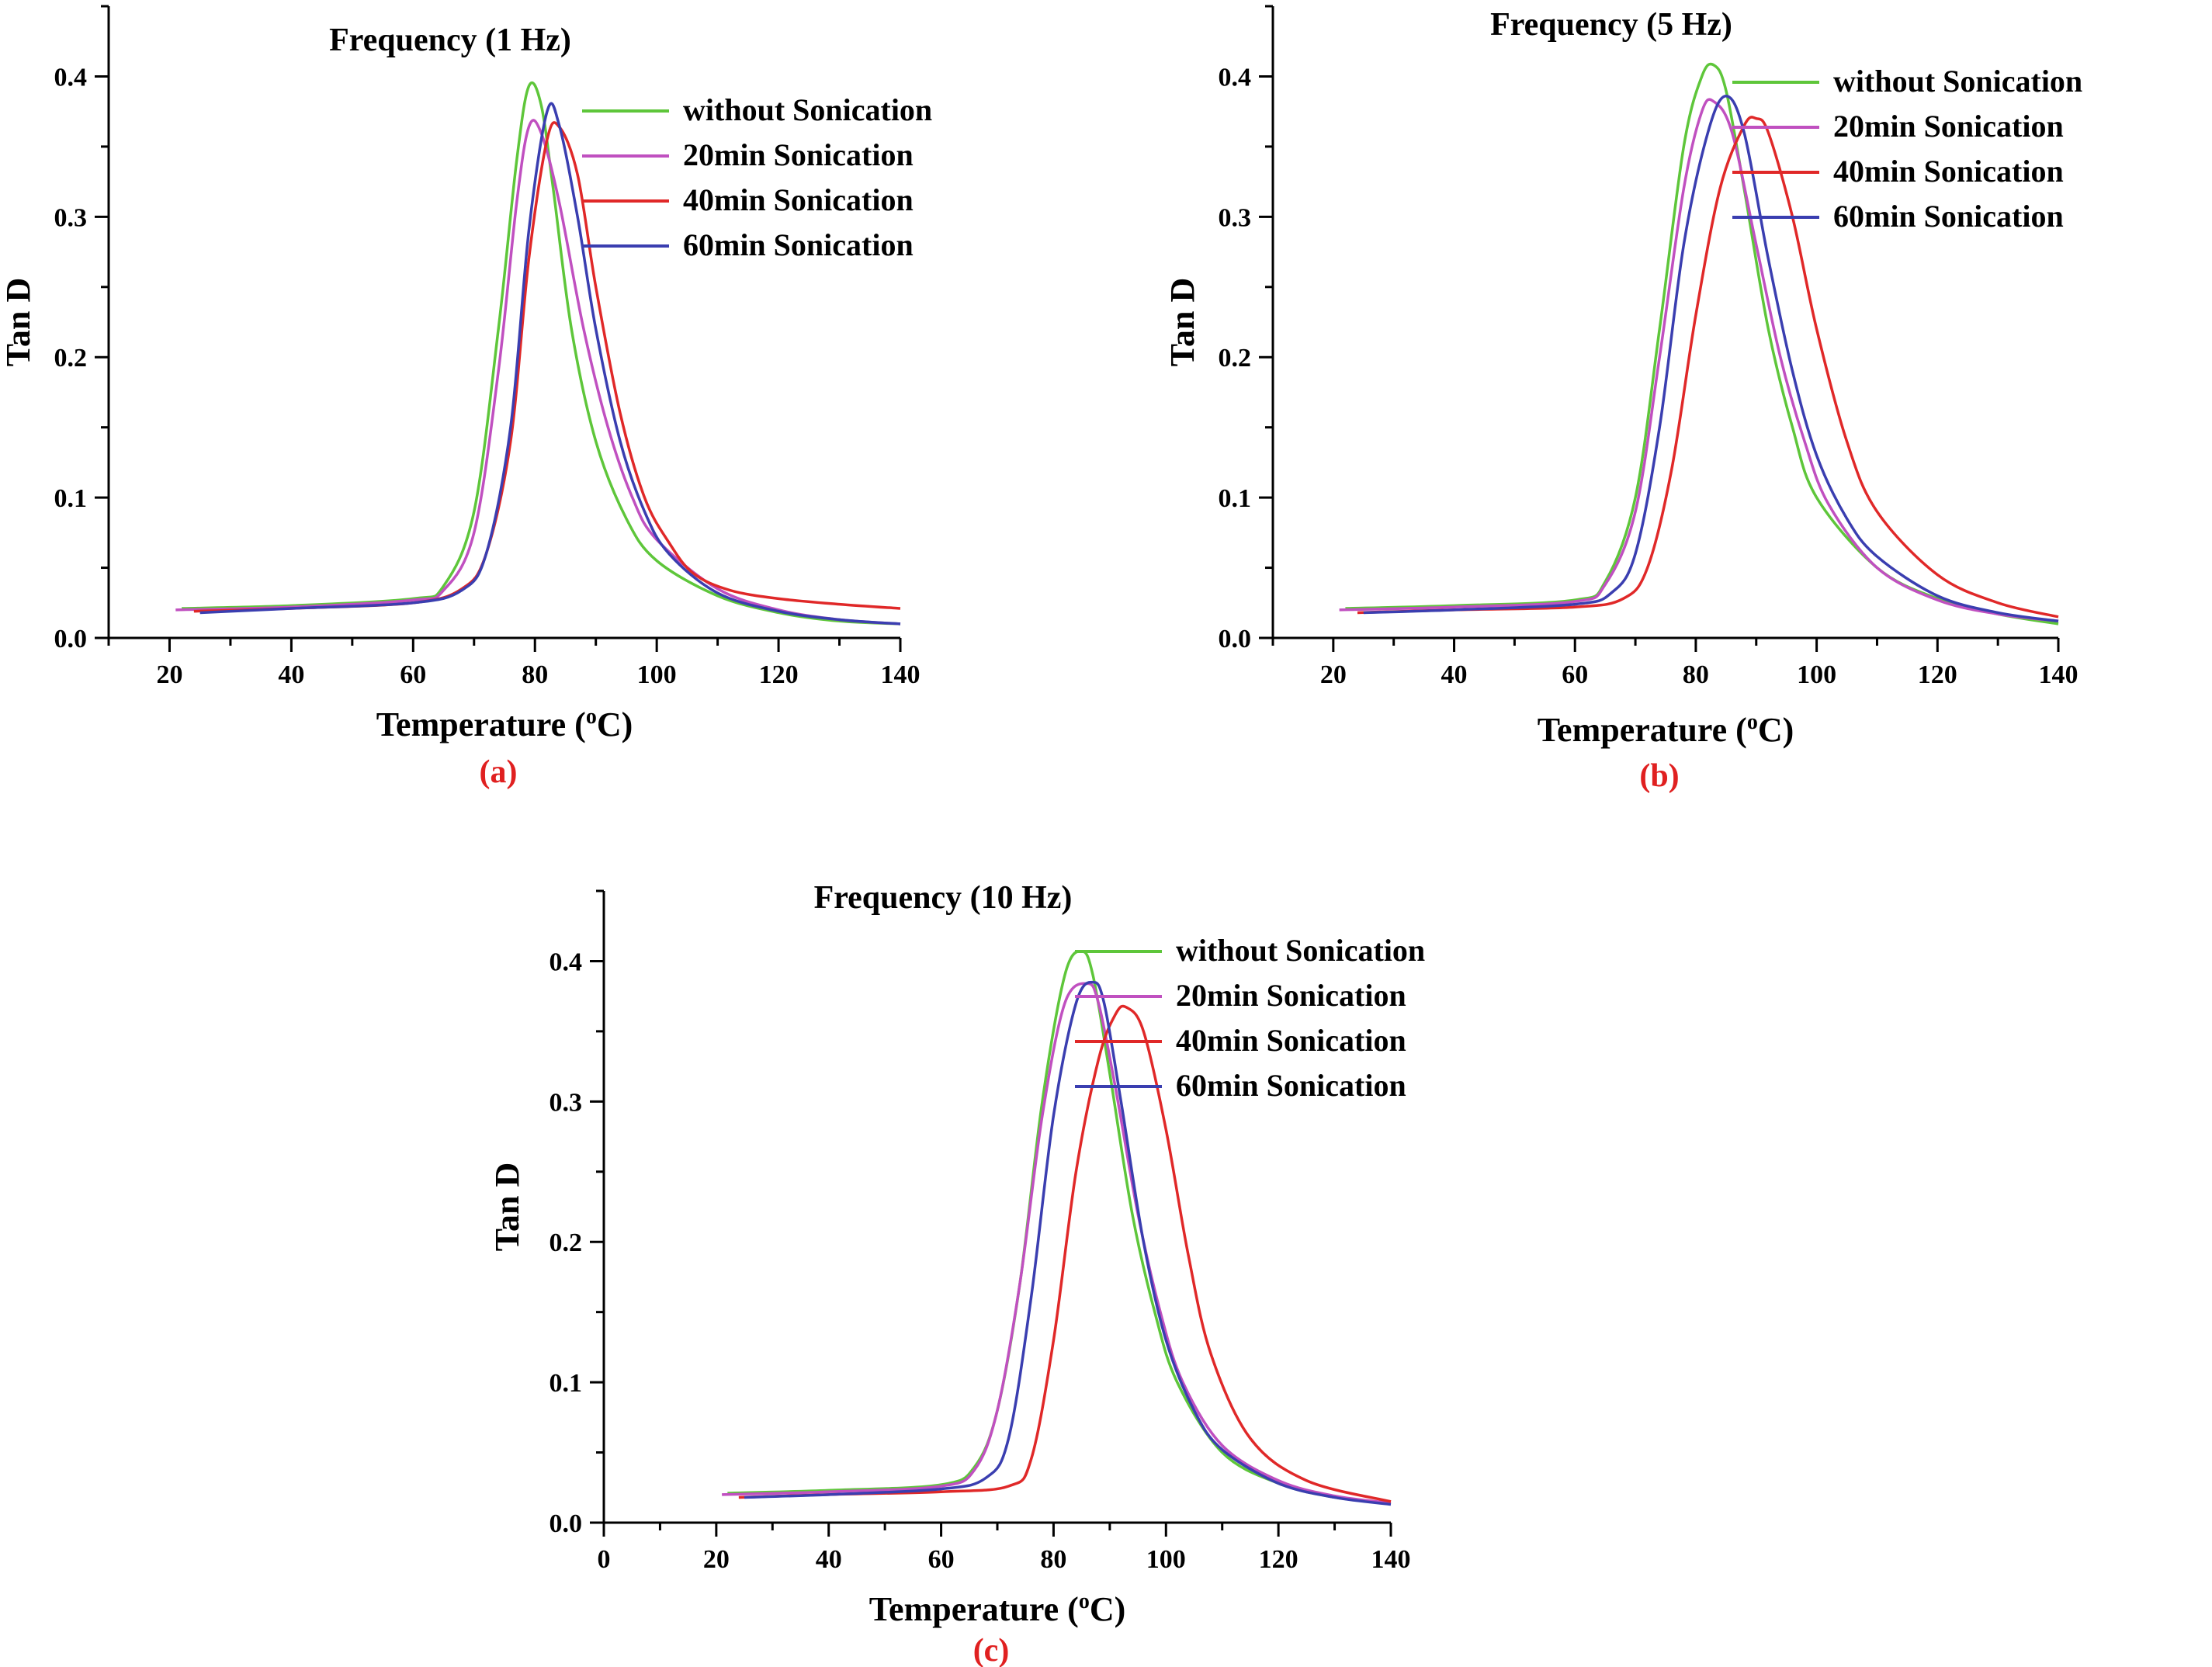 The height and width of the screenshot is (1667, 2212). Describe the element at coordinates (1611, 25) in the screenshot. I see `chart-title: Frequency (5 Hz)` at that location.